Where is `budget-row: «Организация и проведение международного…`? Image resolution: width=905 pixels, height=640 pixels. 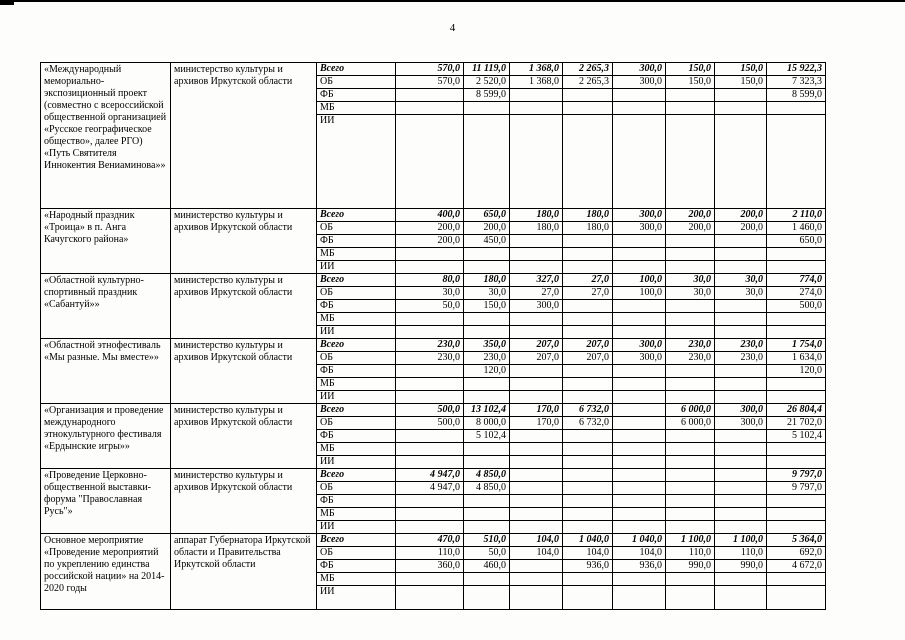 budget-row: «Организация и проведение международного… is located at coordinates (433, 436).